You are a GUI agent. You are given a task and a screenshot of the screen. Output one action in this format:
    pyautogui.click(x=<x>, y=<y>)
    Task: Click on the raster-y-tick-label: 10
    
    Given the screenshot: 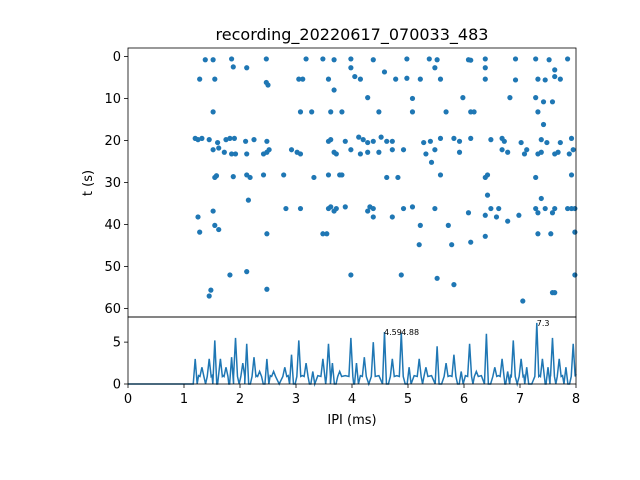 What is the action you would take?
    pyautogui.click(x=112, y=99)
    